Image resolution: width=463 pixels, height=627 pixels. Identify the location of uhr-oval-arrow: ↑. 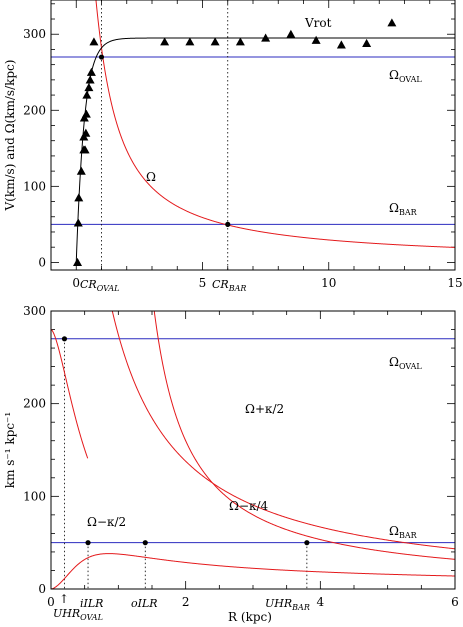
(64, 599).